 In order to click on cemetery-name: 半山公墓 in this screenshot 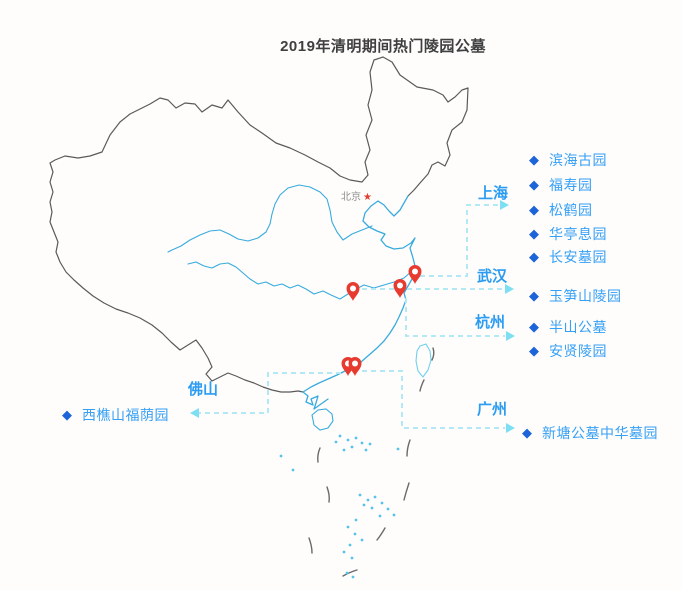, I will do `click(578, 327)`.